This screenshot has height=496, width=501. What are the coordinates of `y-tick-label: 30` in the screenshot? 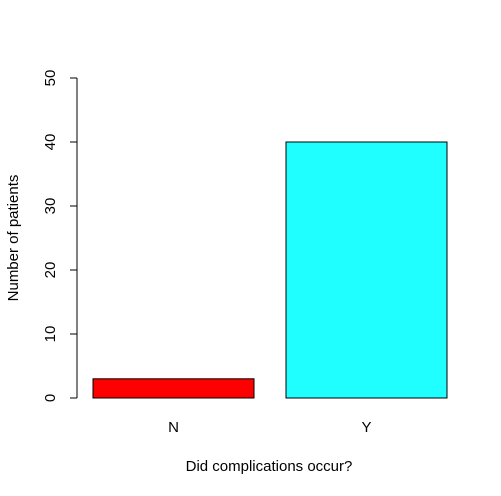 It's located at (50, 206).